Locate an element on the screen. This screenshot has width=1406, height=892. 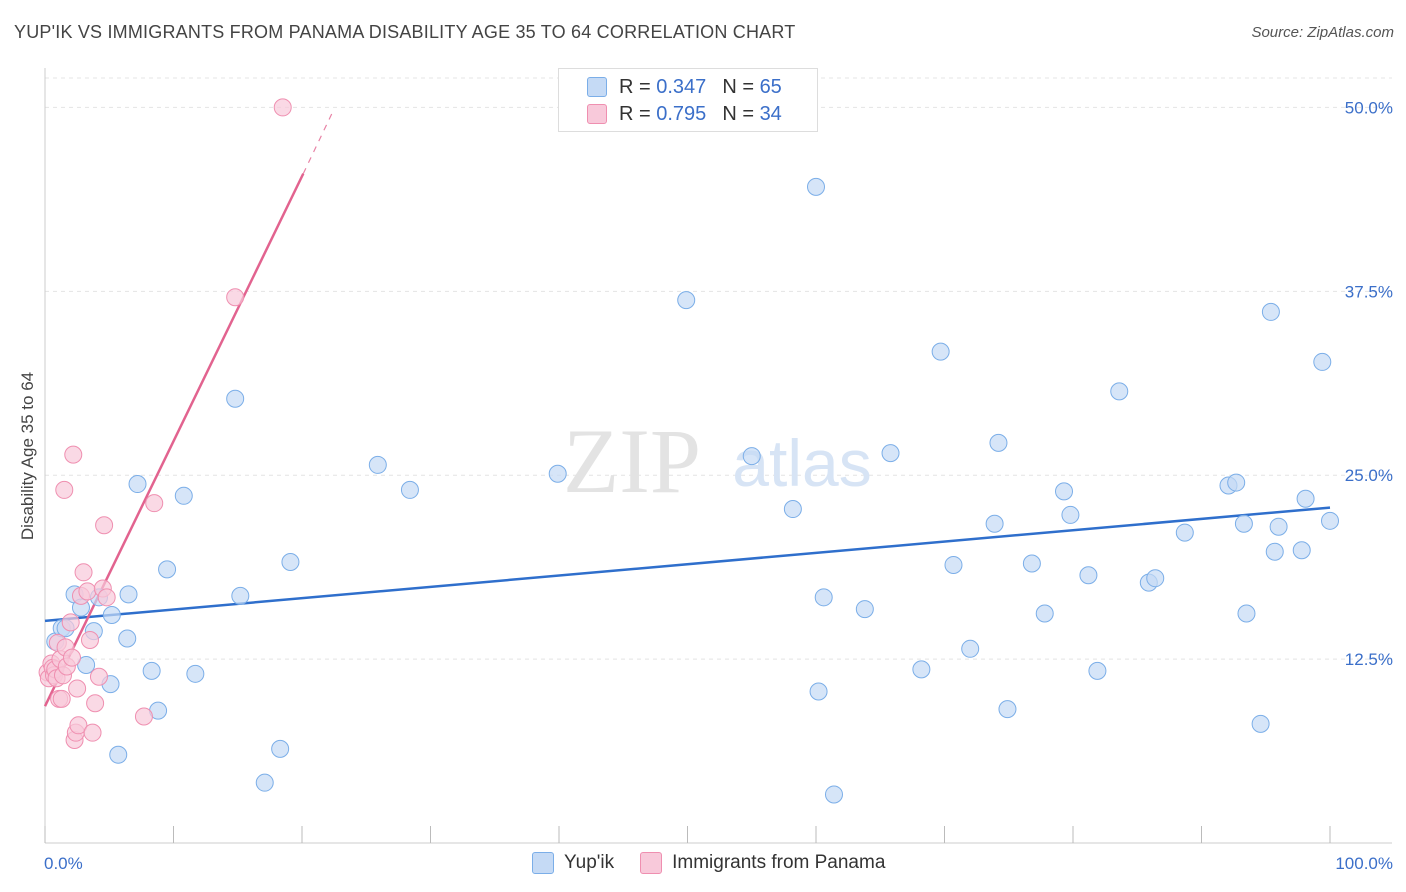
series-legend-yupik: Yup'ik is located at coordinates (573, 863).